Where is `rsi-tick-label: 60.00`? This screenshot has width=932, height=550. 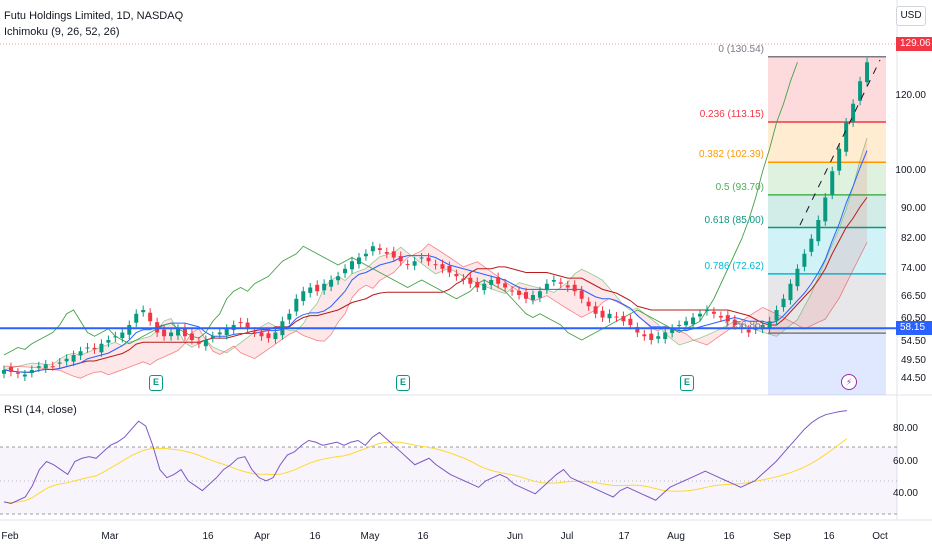 rsi-tick-label: 60.00 is located at coordinates (905, 461).